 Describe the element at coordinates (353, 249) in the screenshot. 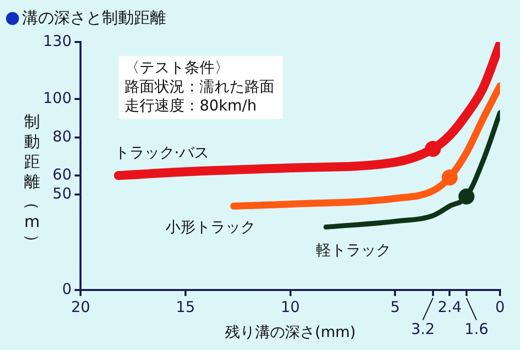

I see `series-label: 軽トラック` at that location.